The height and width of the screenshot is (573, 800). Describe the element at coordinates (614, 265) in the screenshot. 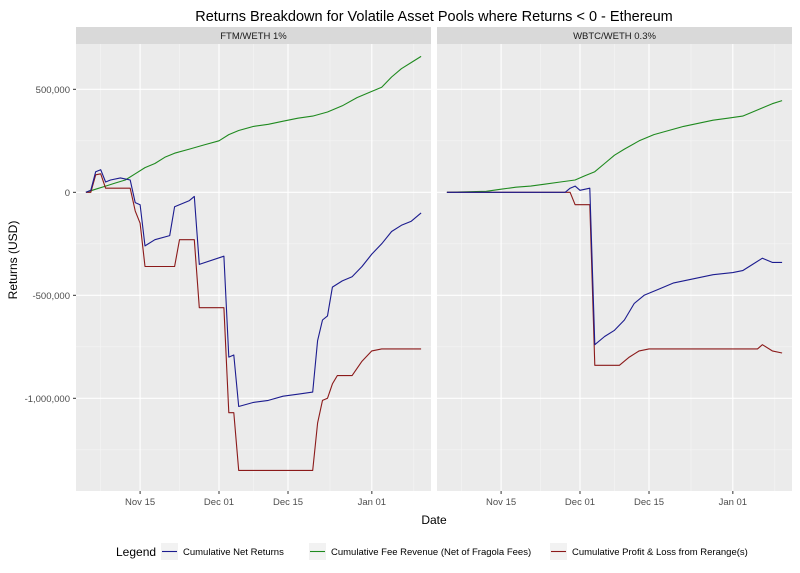

I see `series-line-net` at that location.